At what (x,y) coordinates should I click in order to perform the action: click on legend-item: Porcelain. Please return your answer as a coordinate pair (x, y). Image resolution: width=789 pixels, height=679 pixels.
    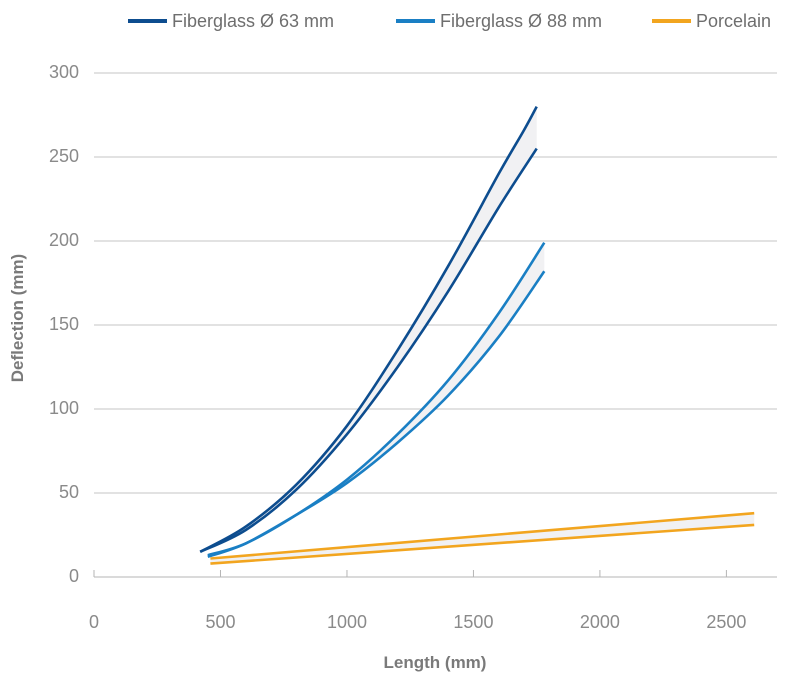
    Looking at the image, I should click on (711, 21).